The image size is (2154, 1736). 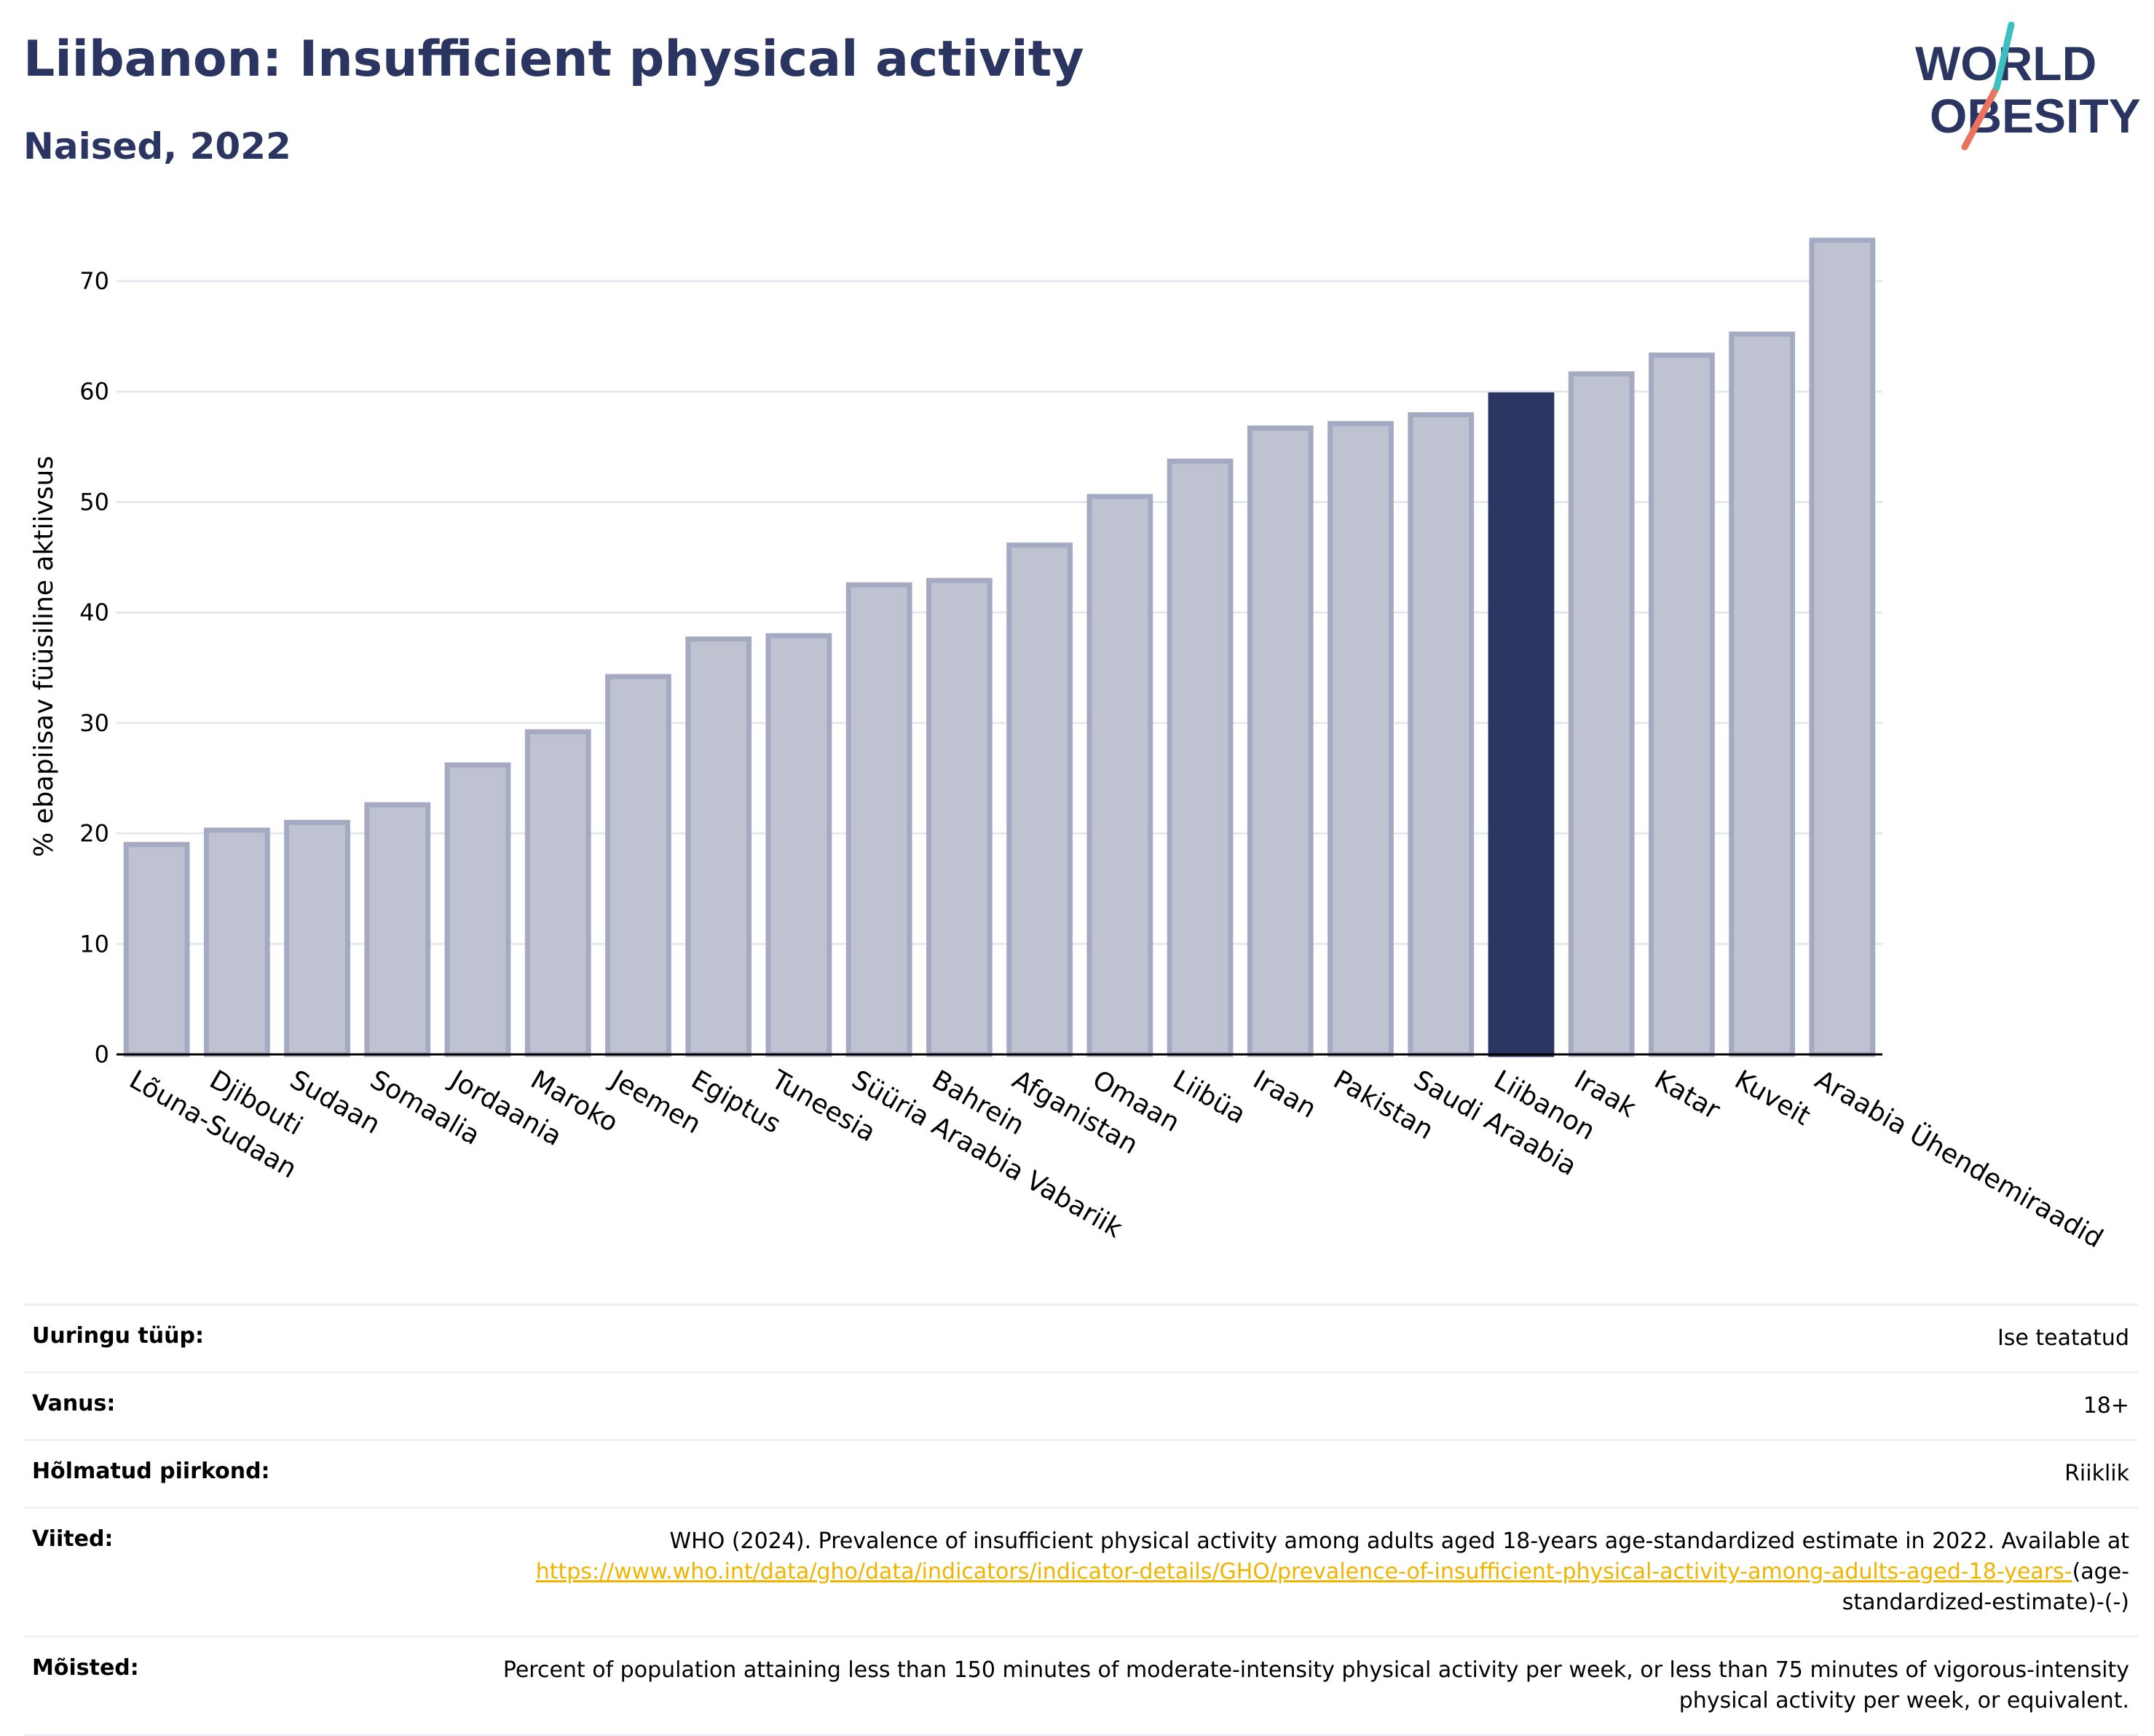 What do you see at coordinates (151, 1472) in the screenshot?
I see `meta-label: Hõlmatud piirkond:` at bounding box center [151, 1472].